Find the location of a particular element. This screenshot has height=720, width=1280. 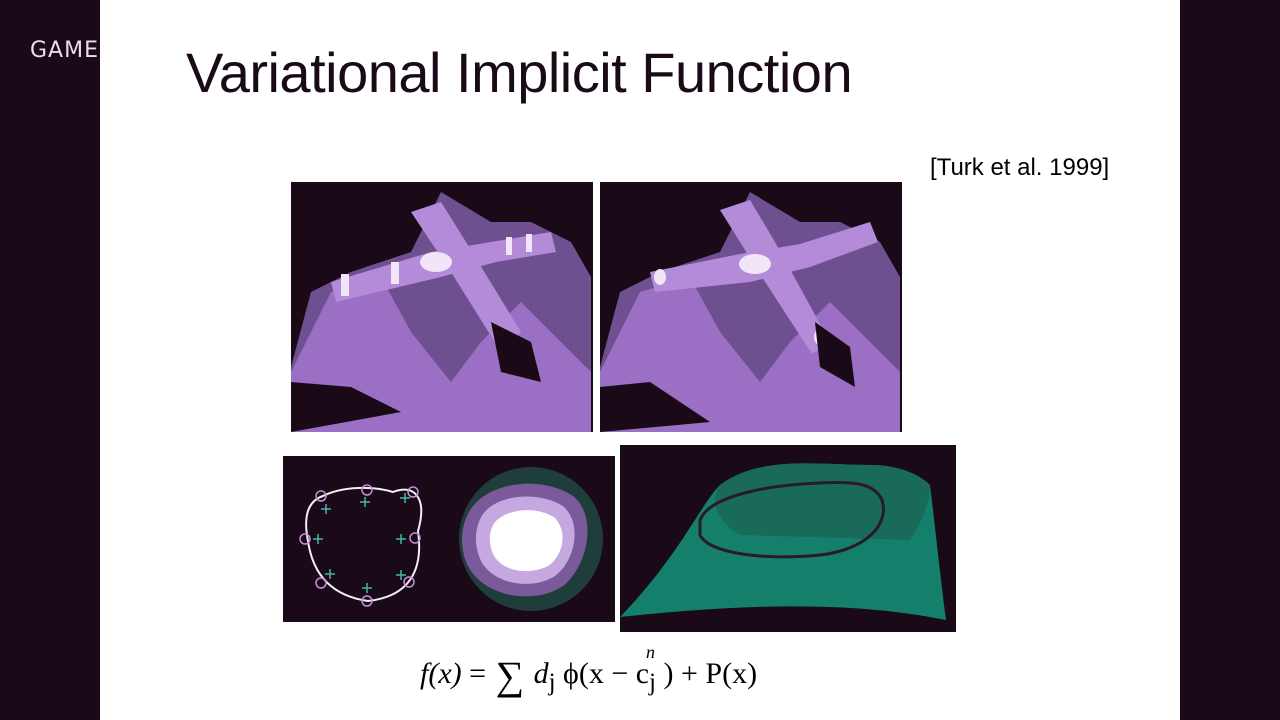

figure-surface-left is located at coordinates (442, 307).